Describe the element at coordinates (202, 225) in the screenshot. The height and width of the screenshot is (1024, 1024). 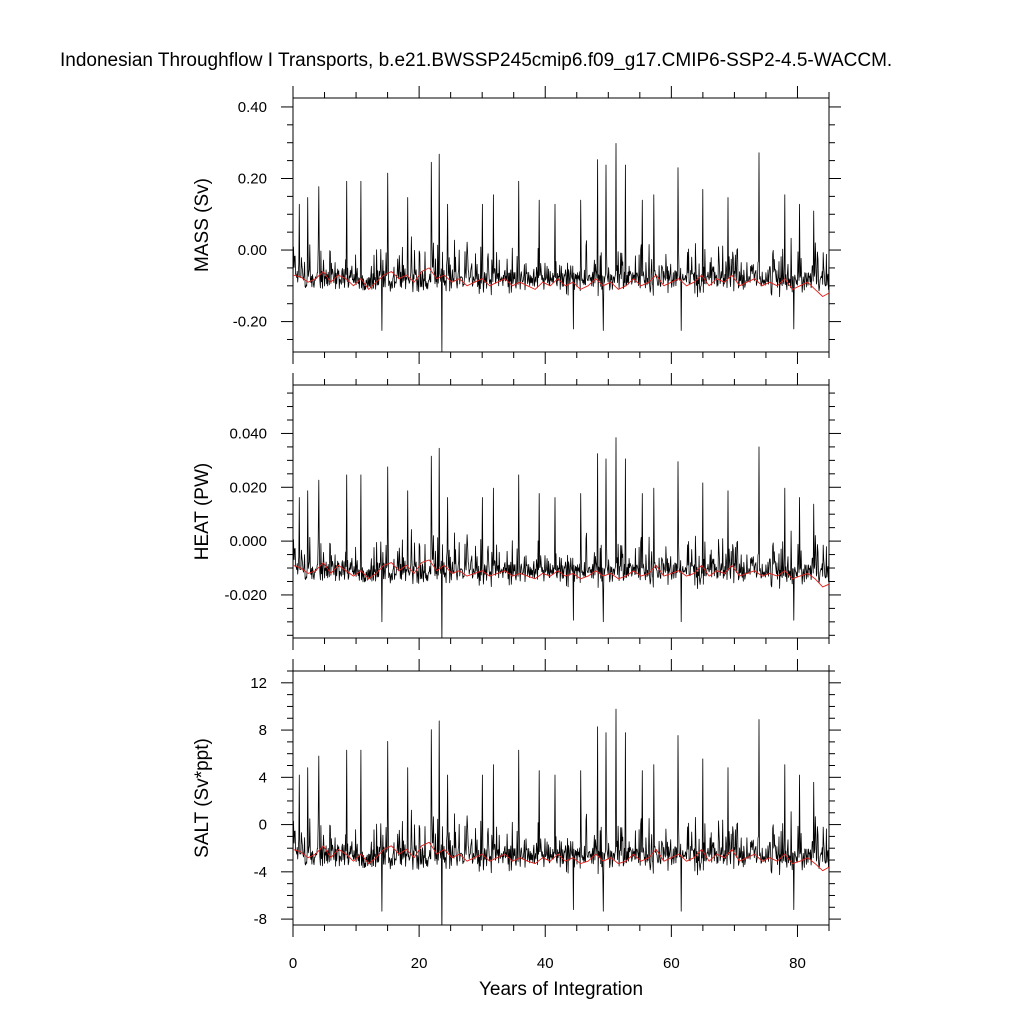
I see `y-axis-label: MASS (Sv)` at that location.